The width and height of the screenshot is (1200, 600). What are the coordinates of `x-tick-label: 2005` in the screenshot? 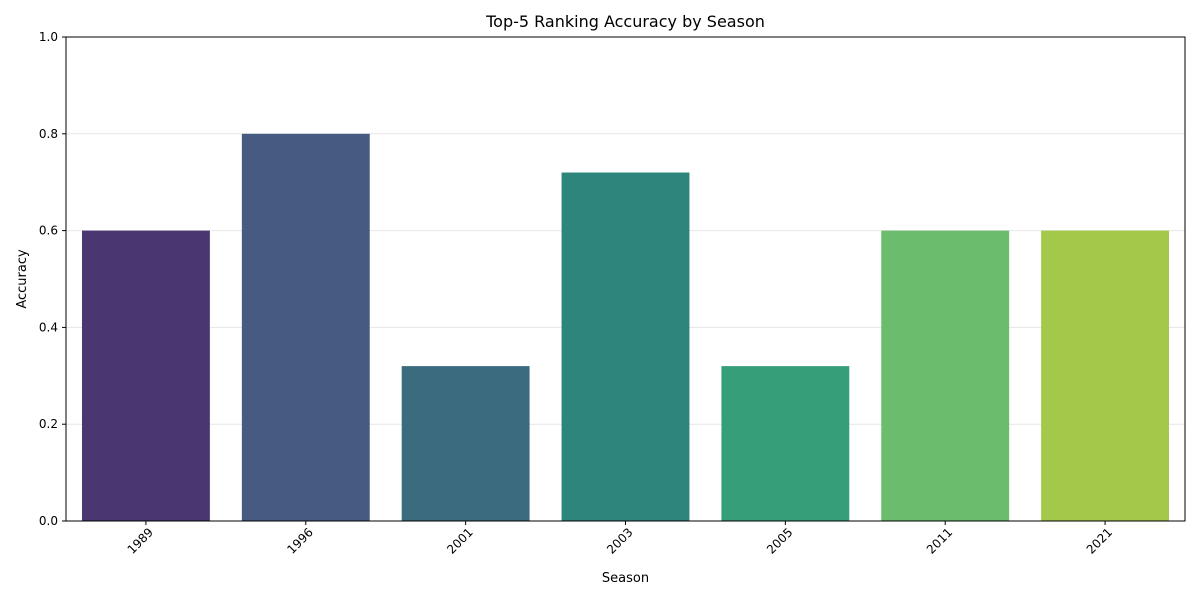 It's located at (779, 540).